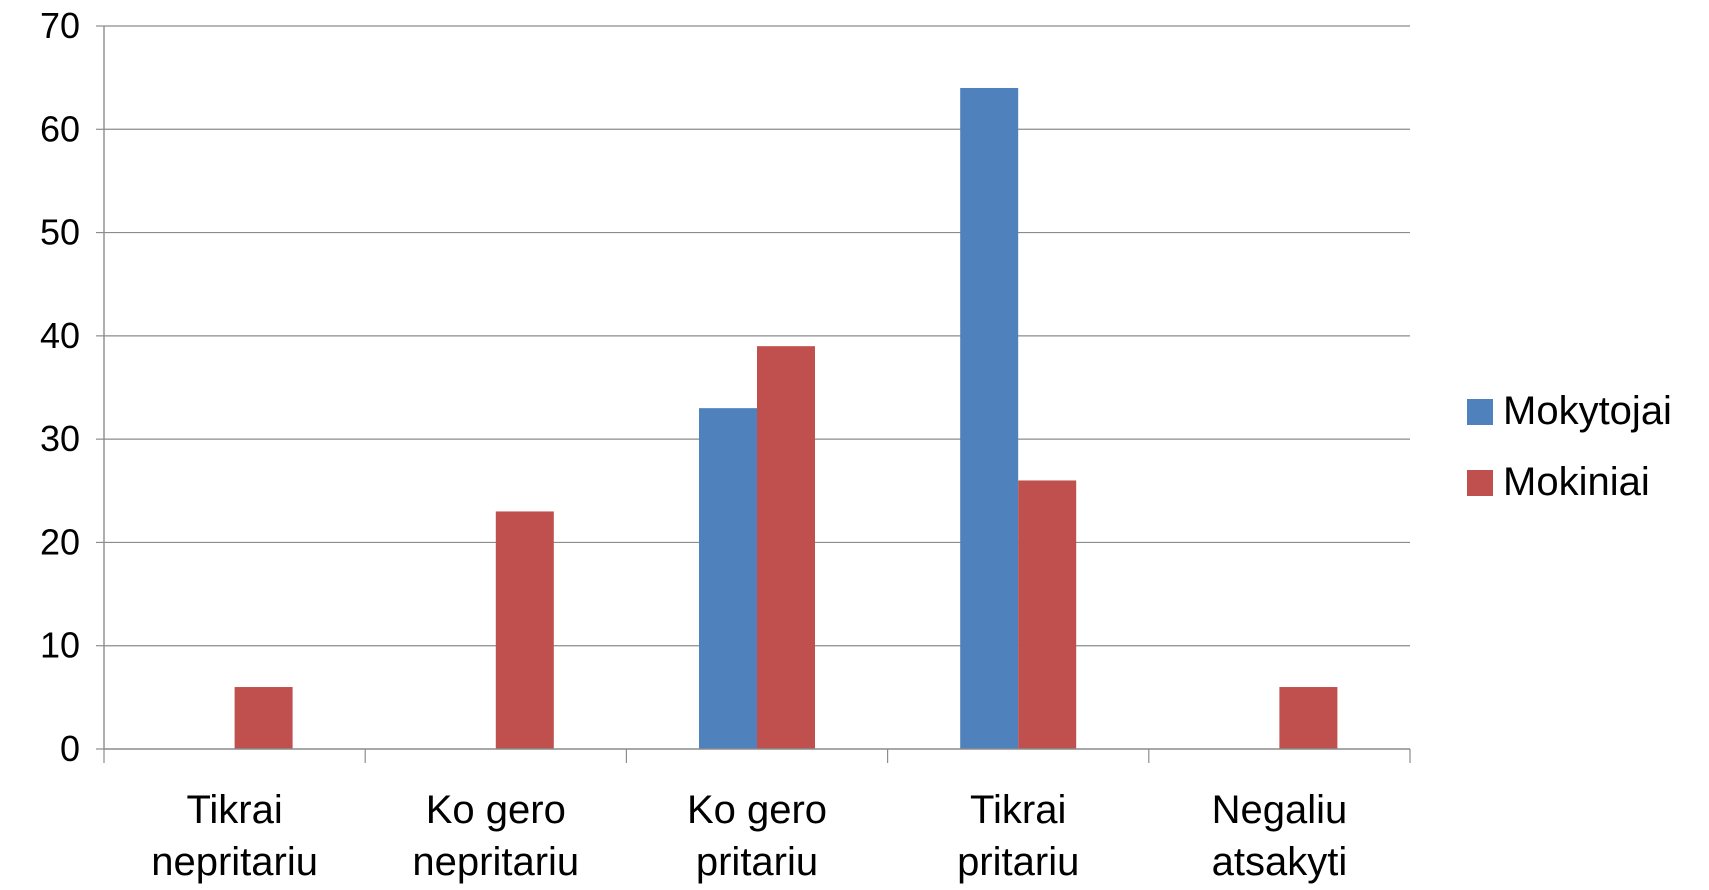 The width and height of the screenshot is (1709, 890). What do you see at coordinates (60, 387) in the screenshot?
I see `y-tick-labels: 0 10 20 30 40 50 60 70` at bounding box center [60, 387].